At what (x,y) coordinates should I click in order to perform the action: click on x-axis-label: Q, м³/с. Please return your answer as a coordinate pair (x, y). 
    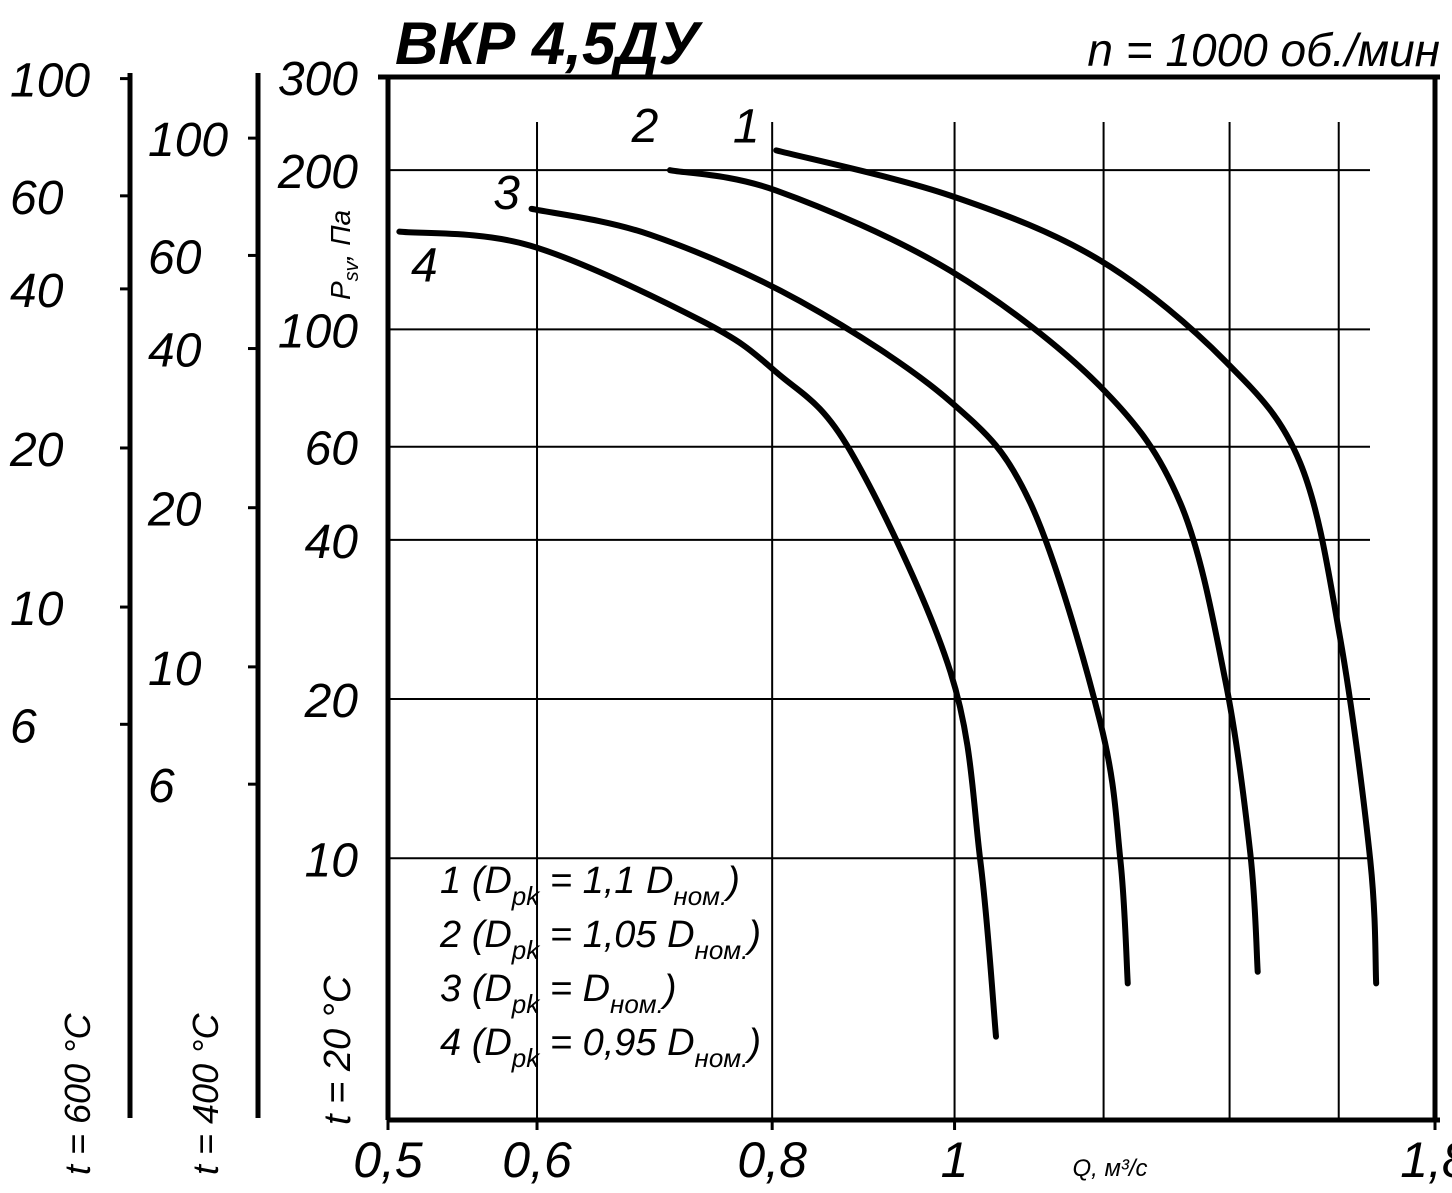
    Looking at the image, I should click on (1109, 1168).